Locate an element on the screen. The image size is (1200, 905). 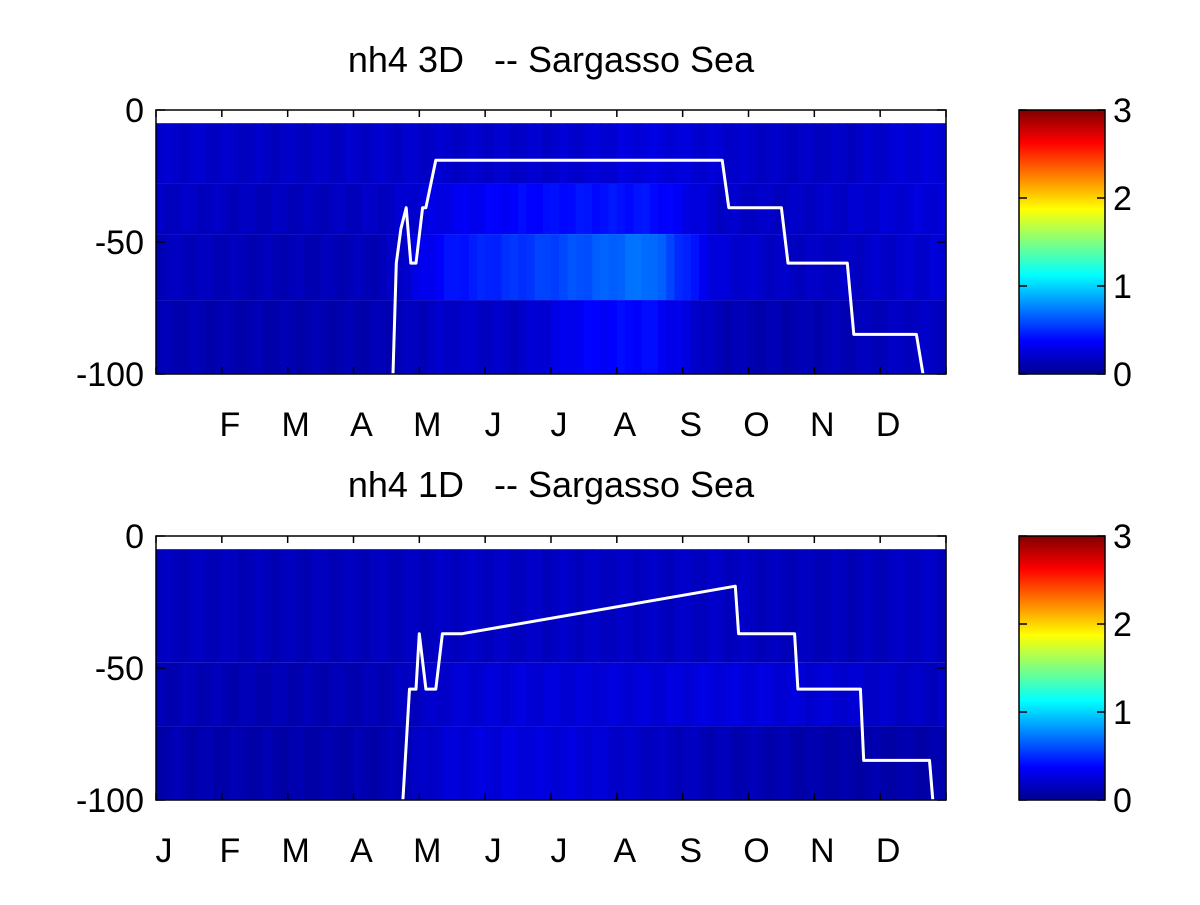
panel-bottom-colorbar is located at coordinates (1062, 668).